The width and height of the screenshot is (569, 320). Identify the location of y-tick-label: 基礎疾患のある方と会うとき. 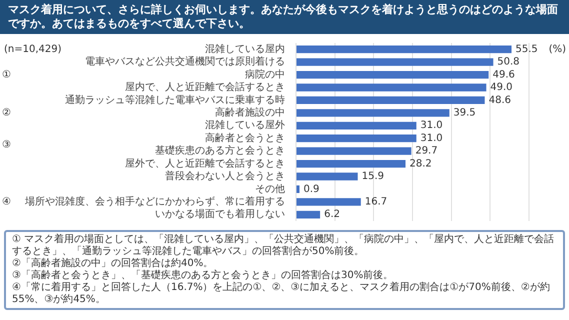
(220, 150).